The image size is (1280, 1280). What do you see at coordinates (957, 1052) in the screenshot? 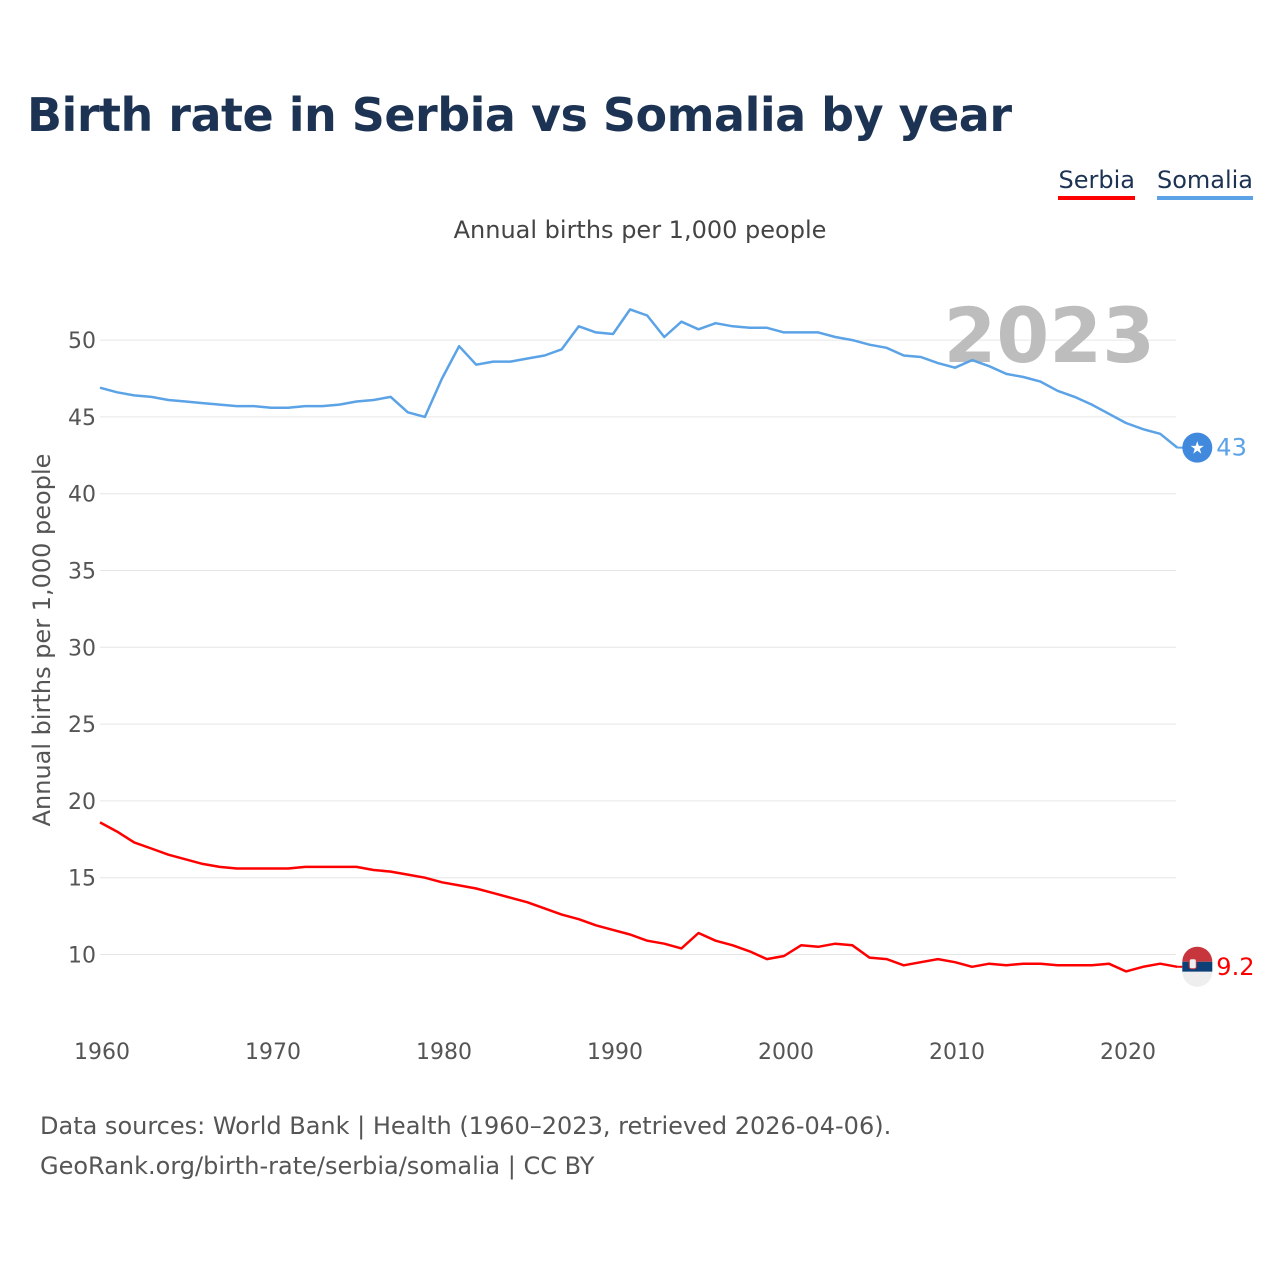
I see `x-tick-label: 2010` at bounding box center [957, 1052].